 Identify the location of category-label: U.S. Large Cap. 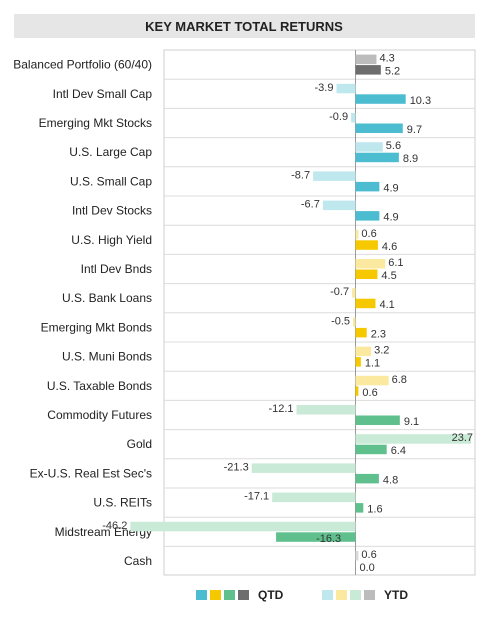
(110, 152).